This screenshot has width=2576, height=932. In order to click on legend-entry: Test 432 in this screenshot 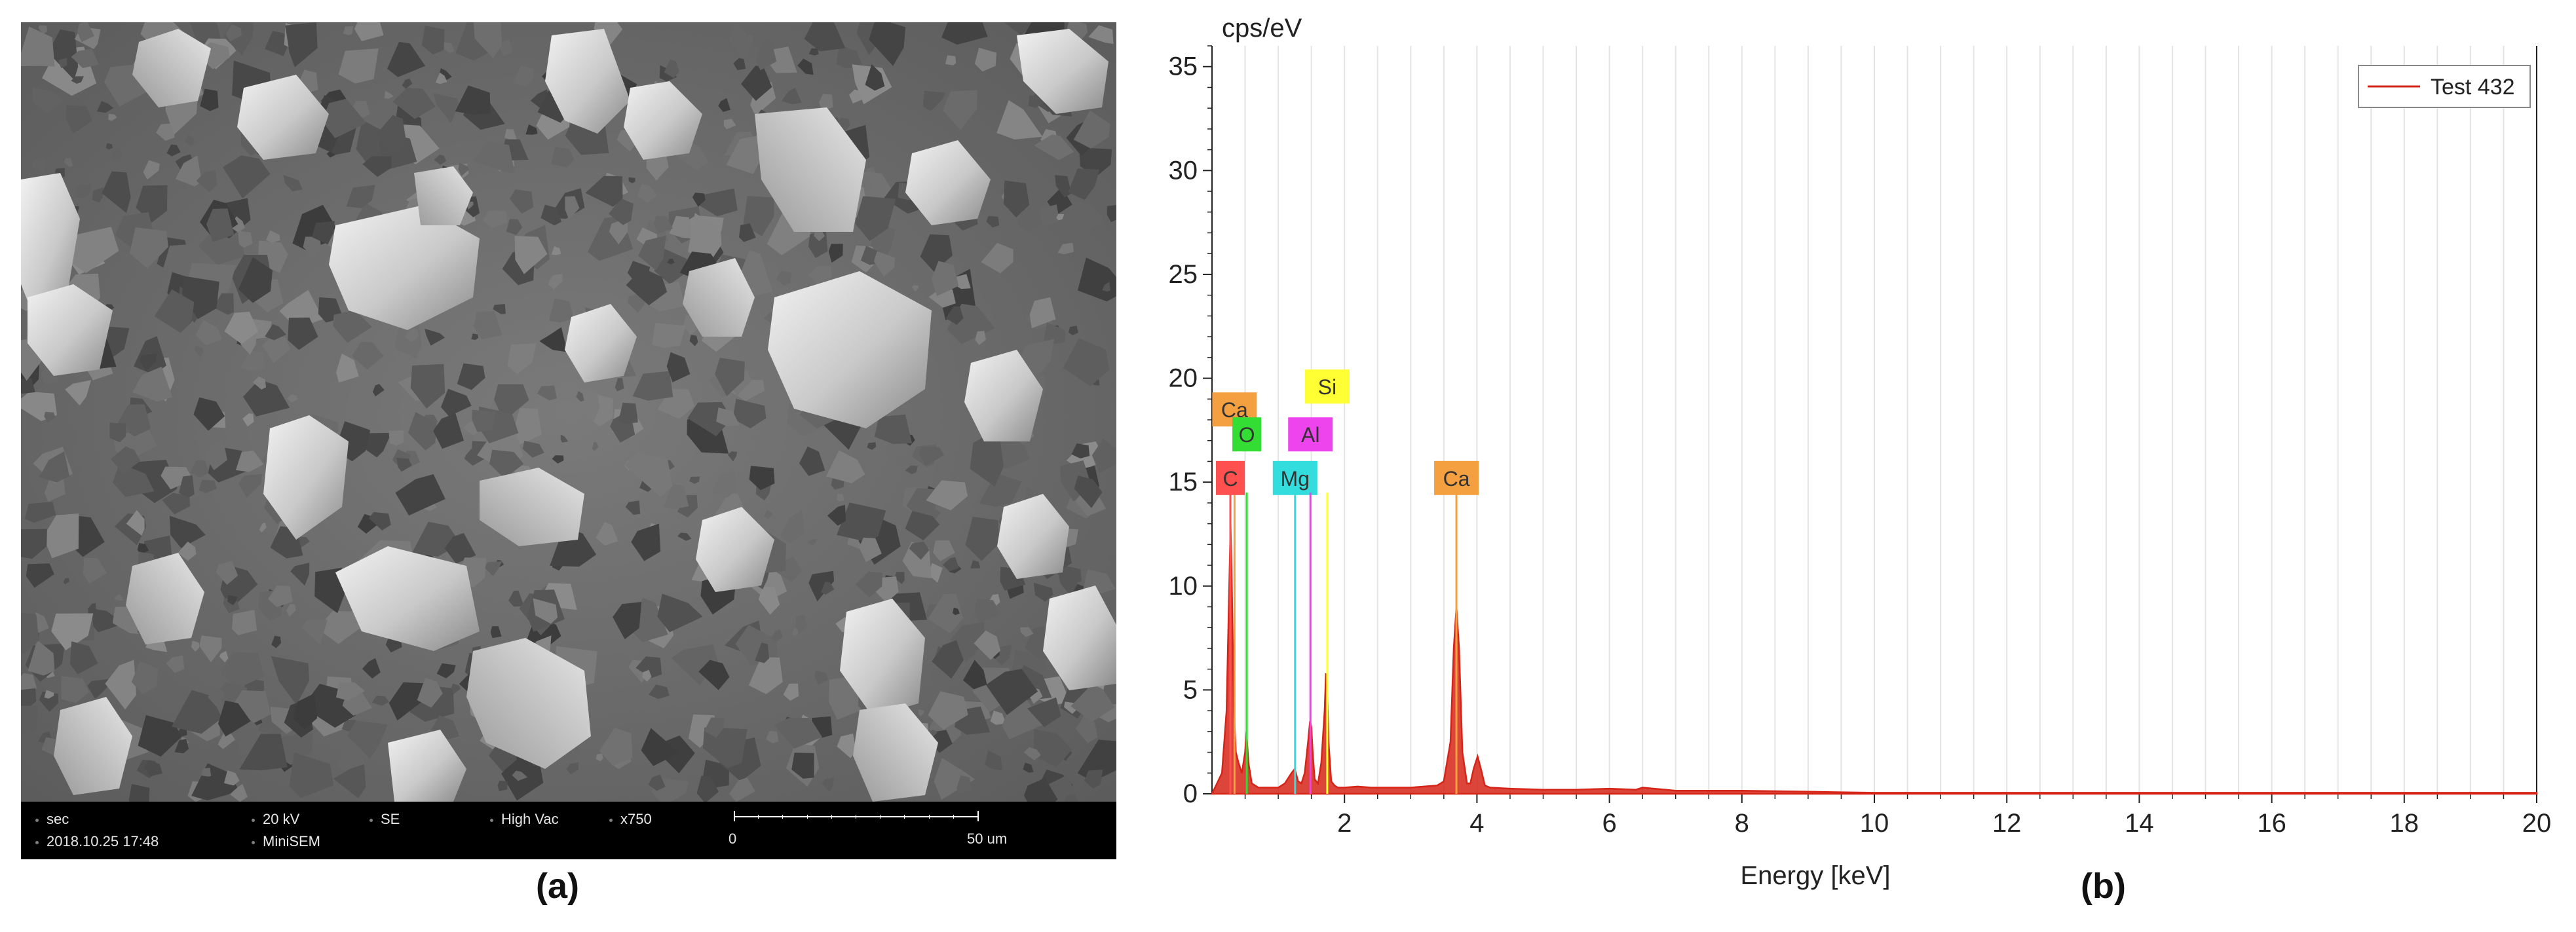, I will do `click(2473, 87)`.